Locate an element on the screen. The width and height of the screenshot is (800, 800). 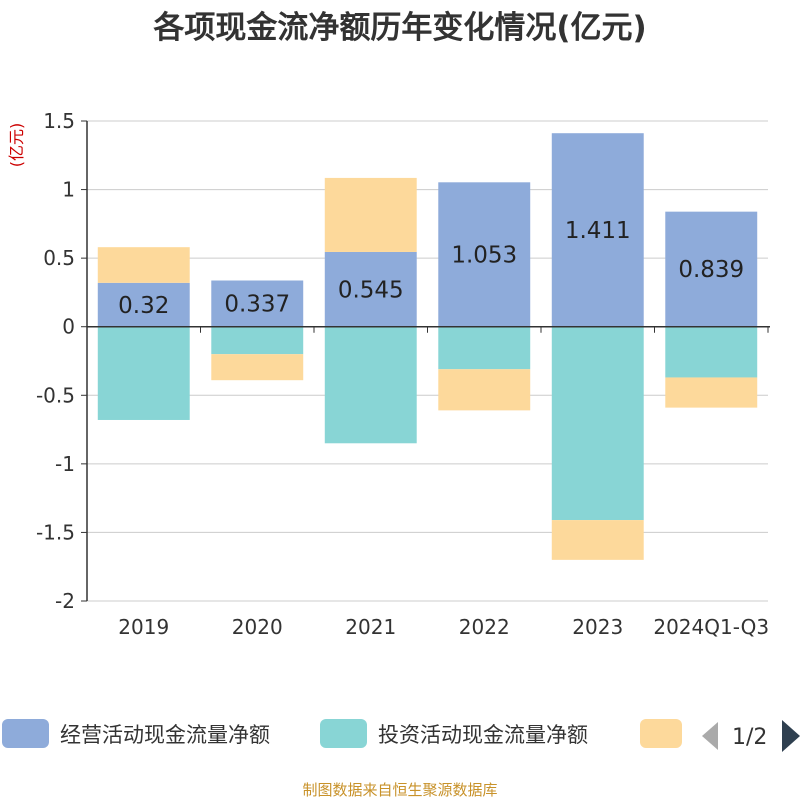
x-tick-label: 2020 is located at coordinates (257, 627).